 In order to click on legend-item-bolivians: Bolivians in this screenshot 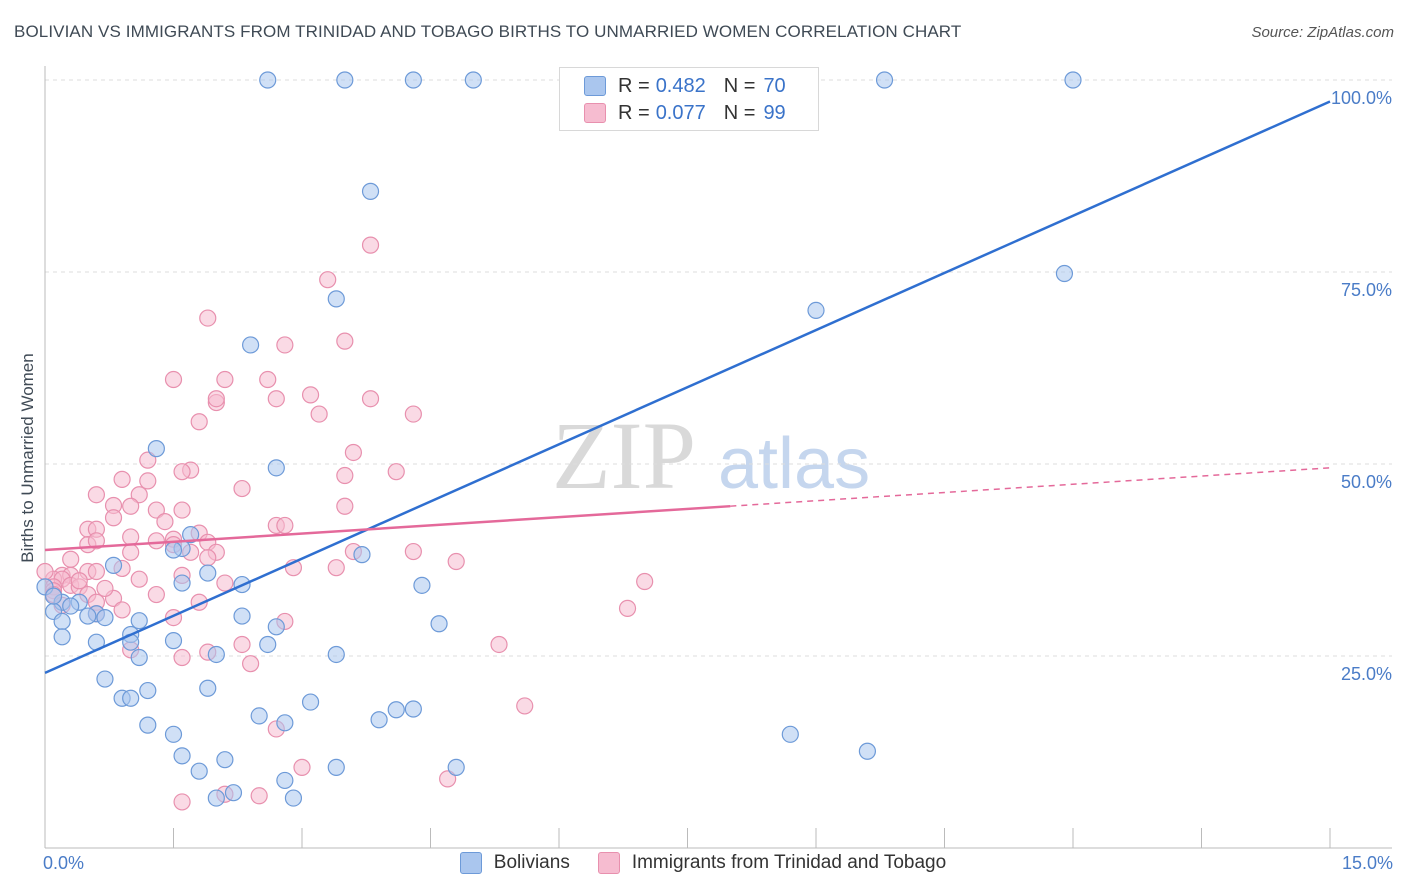, I will do `click(514, 863)`.